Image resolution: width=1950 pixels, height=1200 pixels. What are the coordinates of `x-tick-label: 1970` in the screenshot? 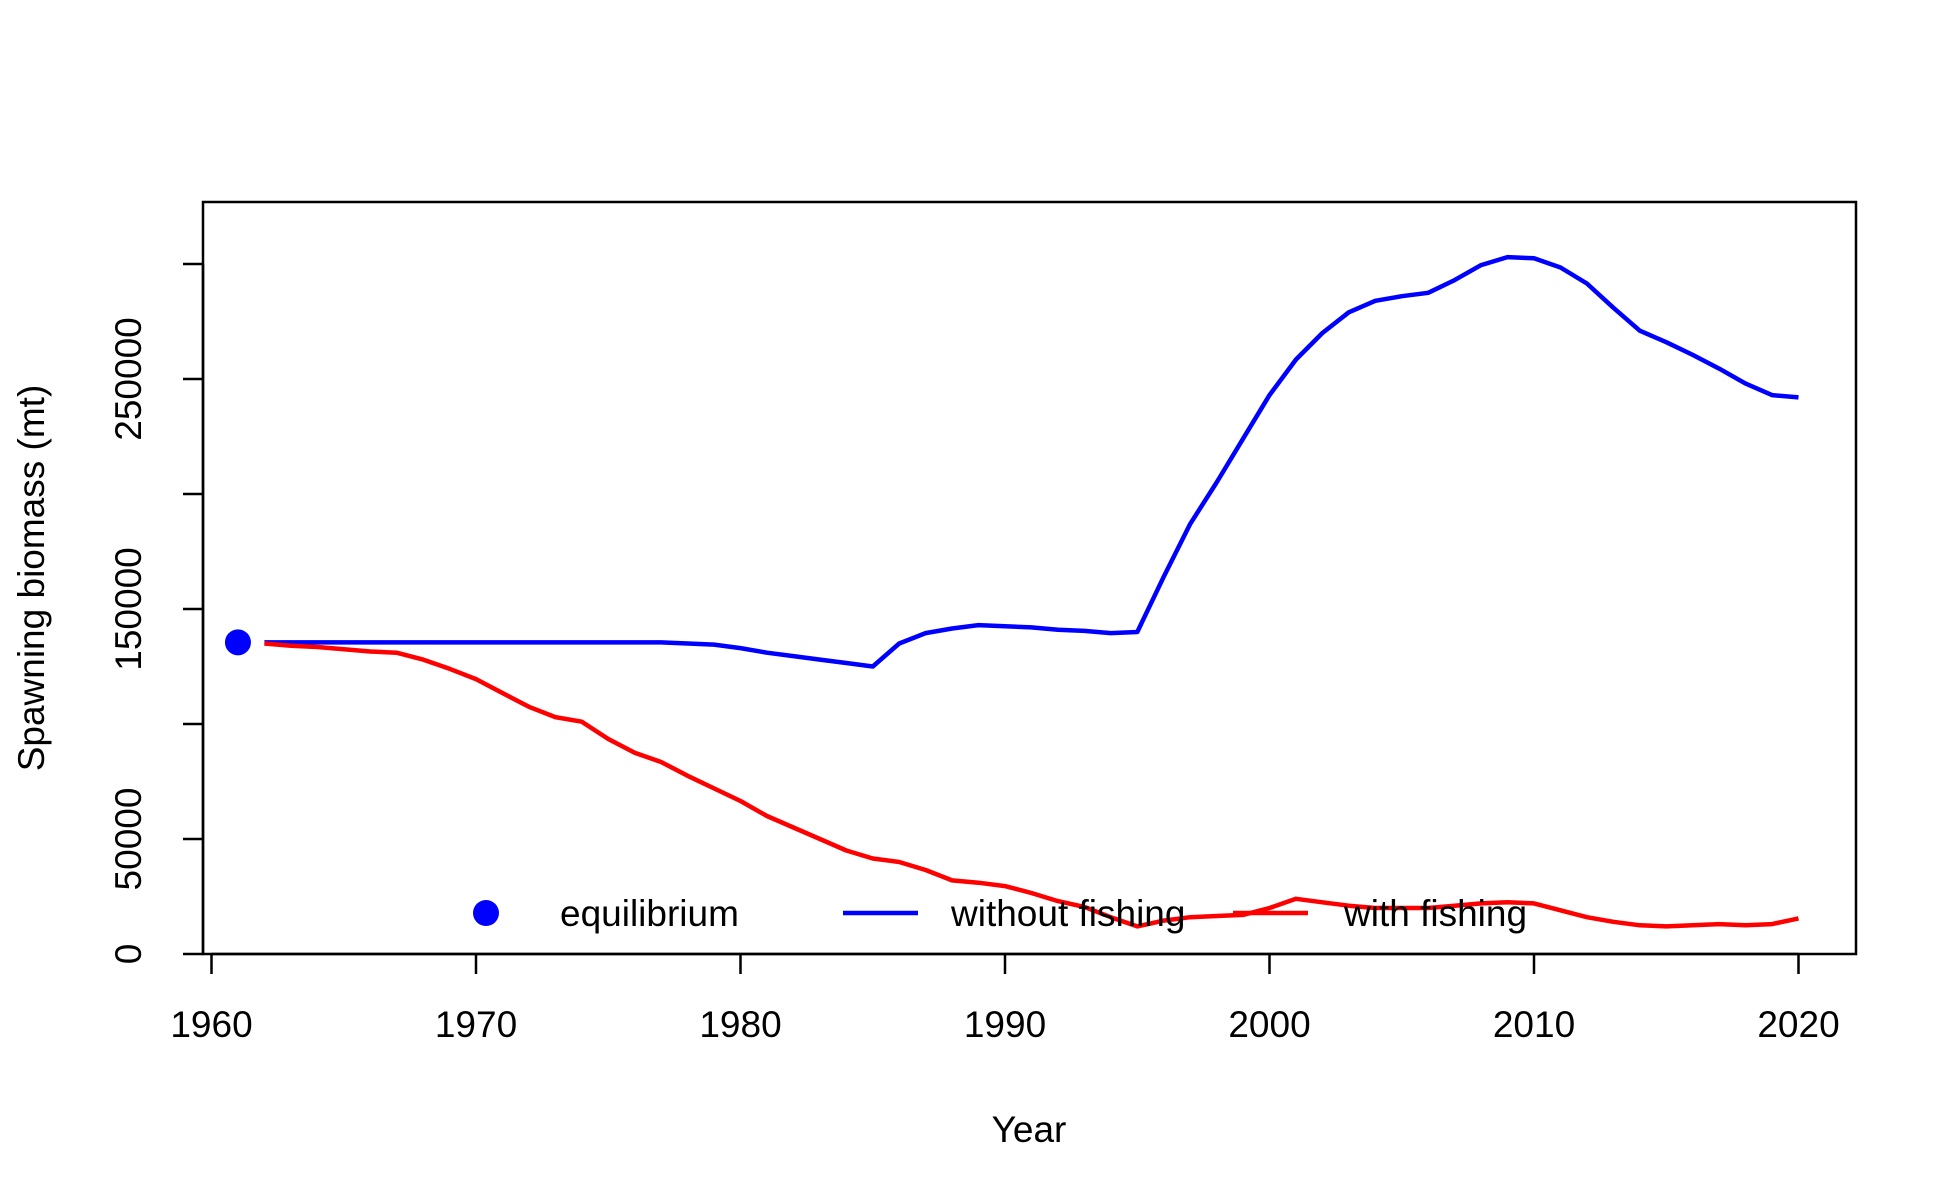 It's located at (476, 1024).